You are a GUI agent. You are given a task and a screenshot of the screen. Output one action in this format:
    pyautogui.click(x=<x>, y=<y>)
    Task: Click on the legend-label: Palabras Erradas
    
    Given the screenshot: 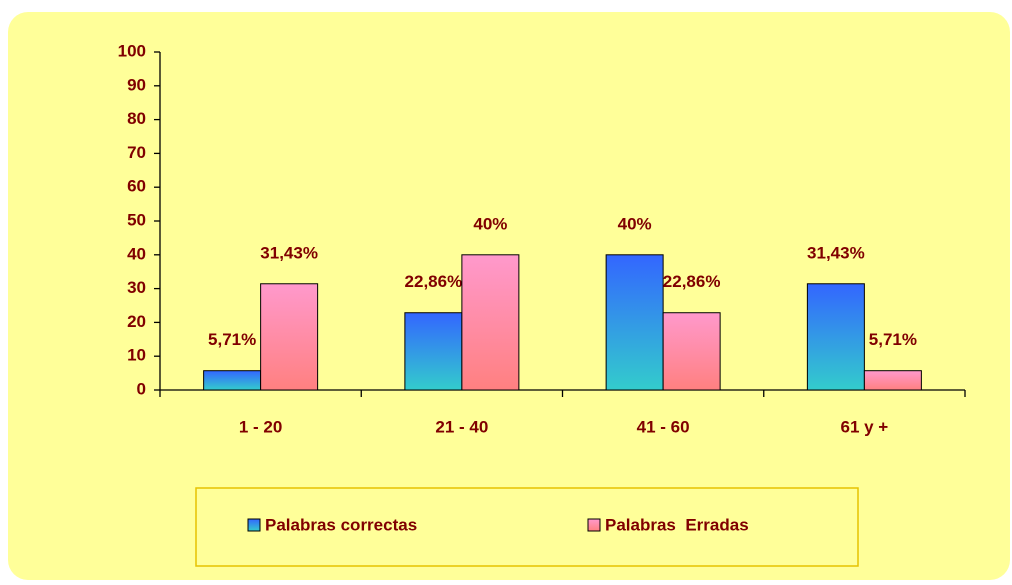 What is the action you would take?
    pyautogui.click(x=677, y=524)
    